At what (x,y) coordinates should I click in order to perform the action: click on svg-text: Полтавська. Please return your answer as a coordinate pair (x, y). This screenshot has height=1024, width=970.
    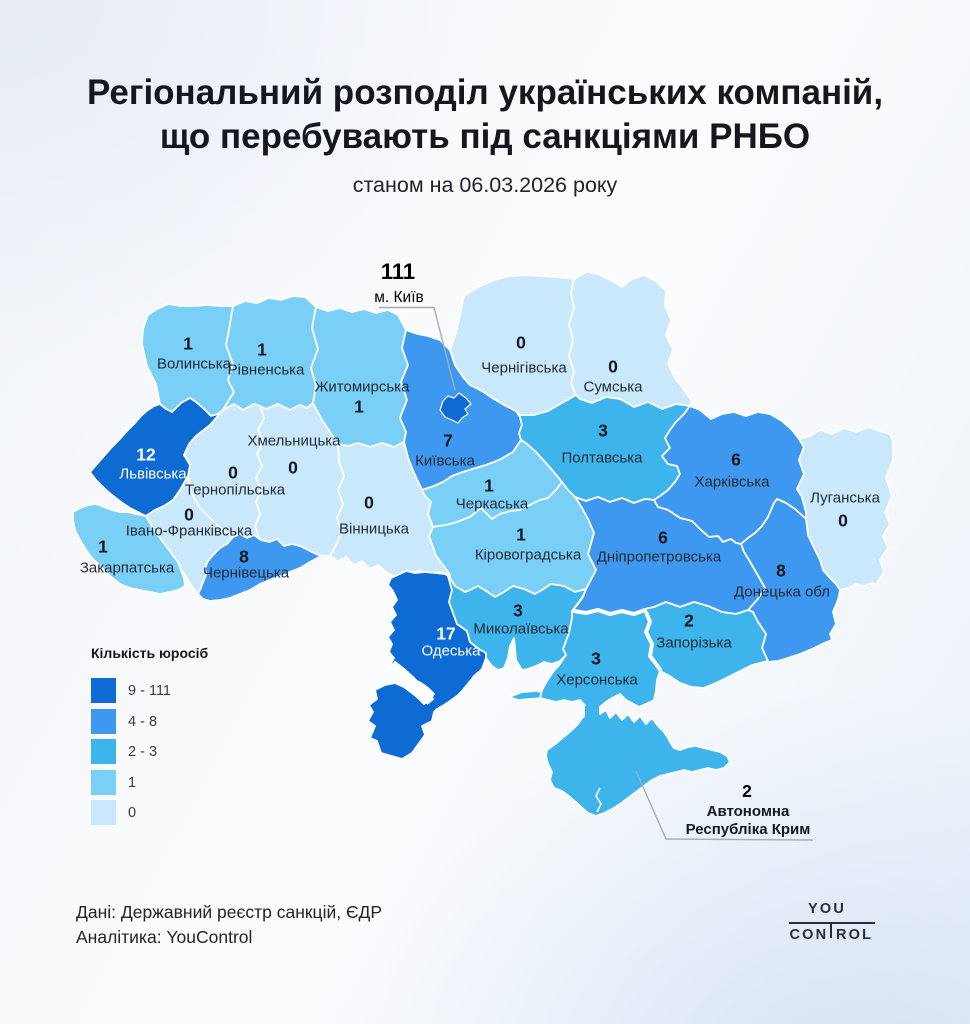
    Looking at the image, I should click on (603, 457).